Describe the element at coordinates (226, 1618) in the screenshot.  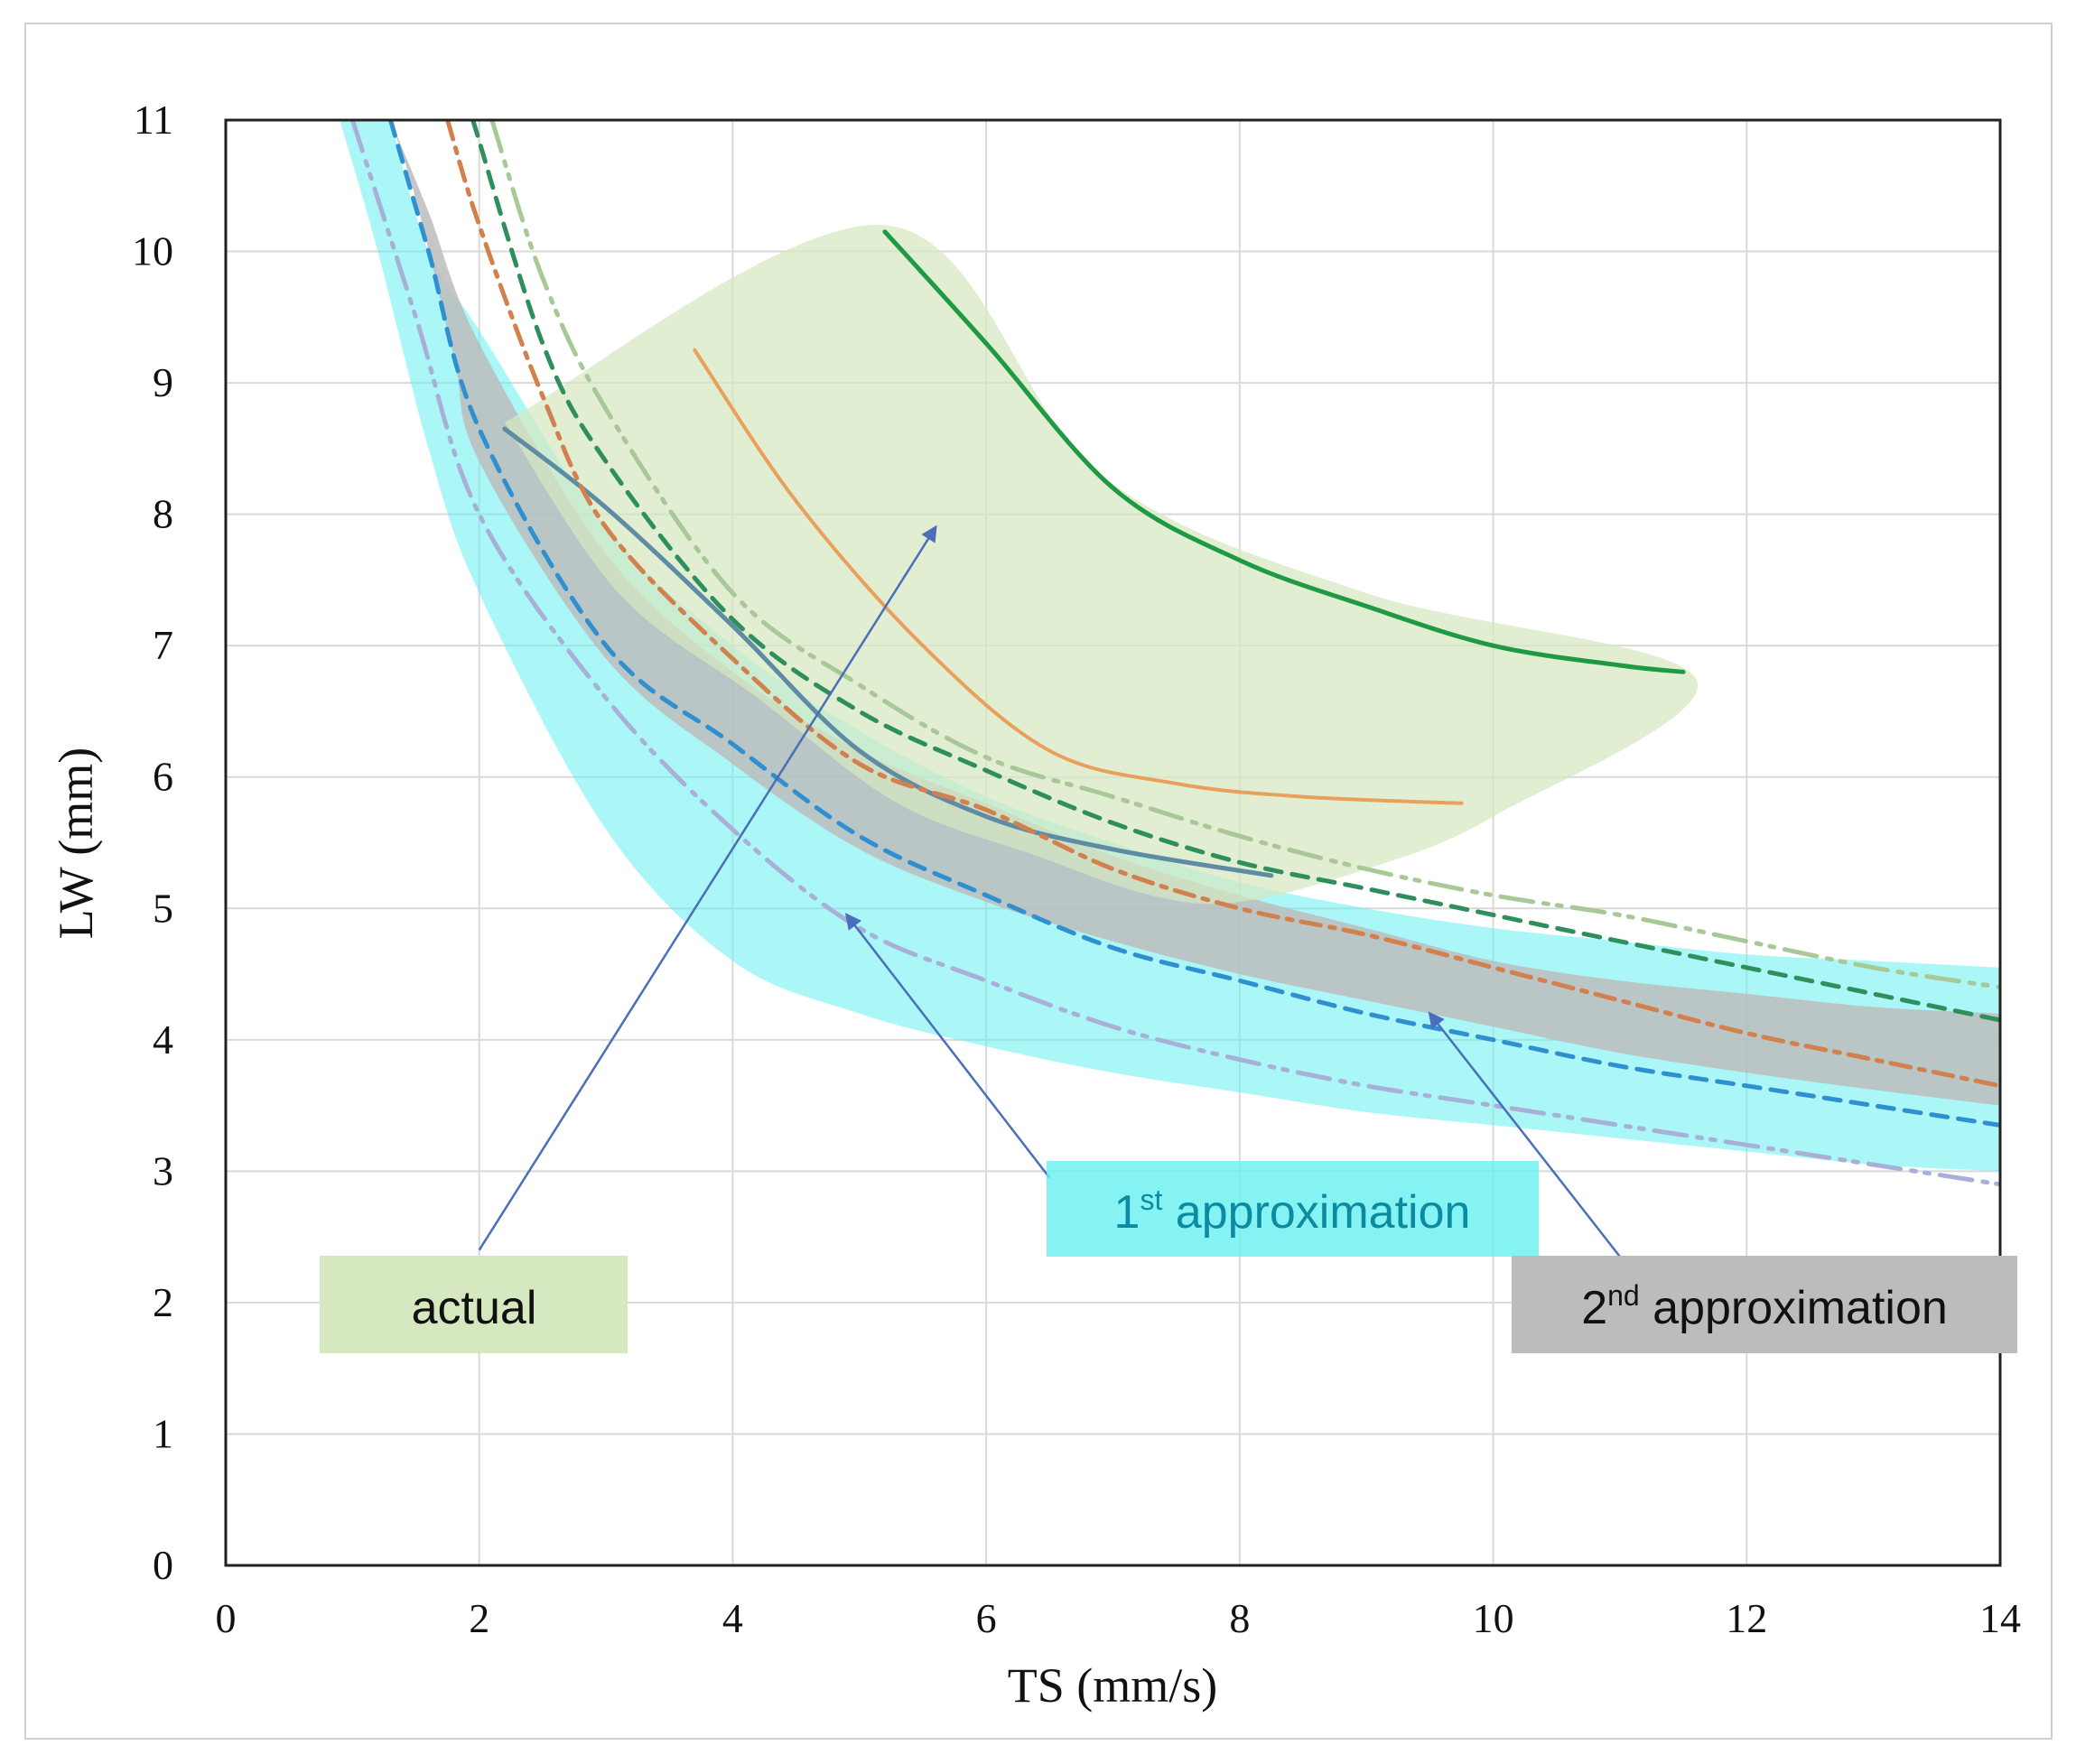
I see `x-tick-label: 0` at that location.